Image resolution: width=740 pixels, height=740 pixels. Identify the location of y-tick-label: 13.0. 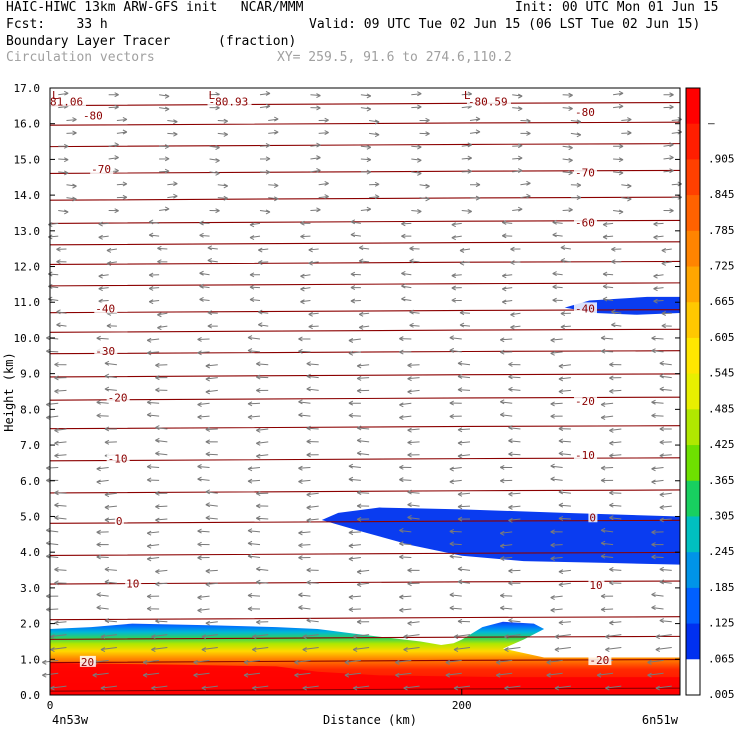
(27, 231).